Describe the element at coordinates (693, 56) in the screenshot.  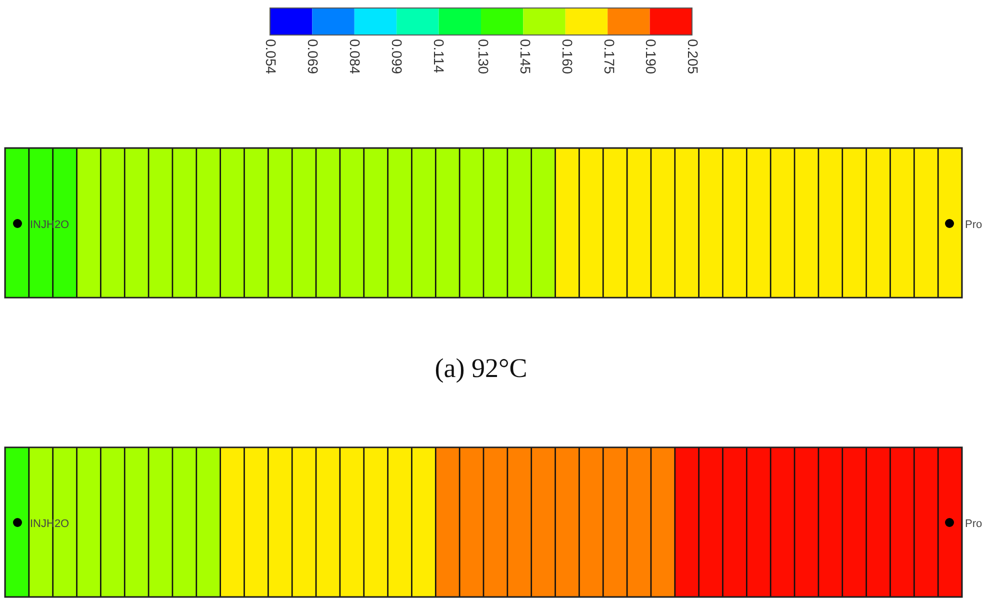
I see `color-bar-label: 0.205` at that location.